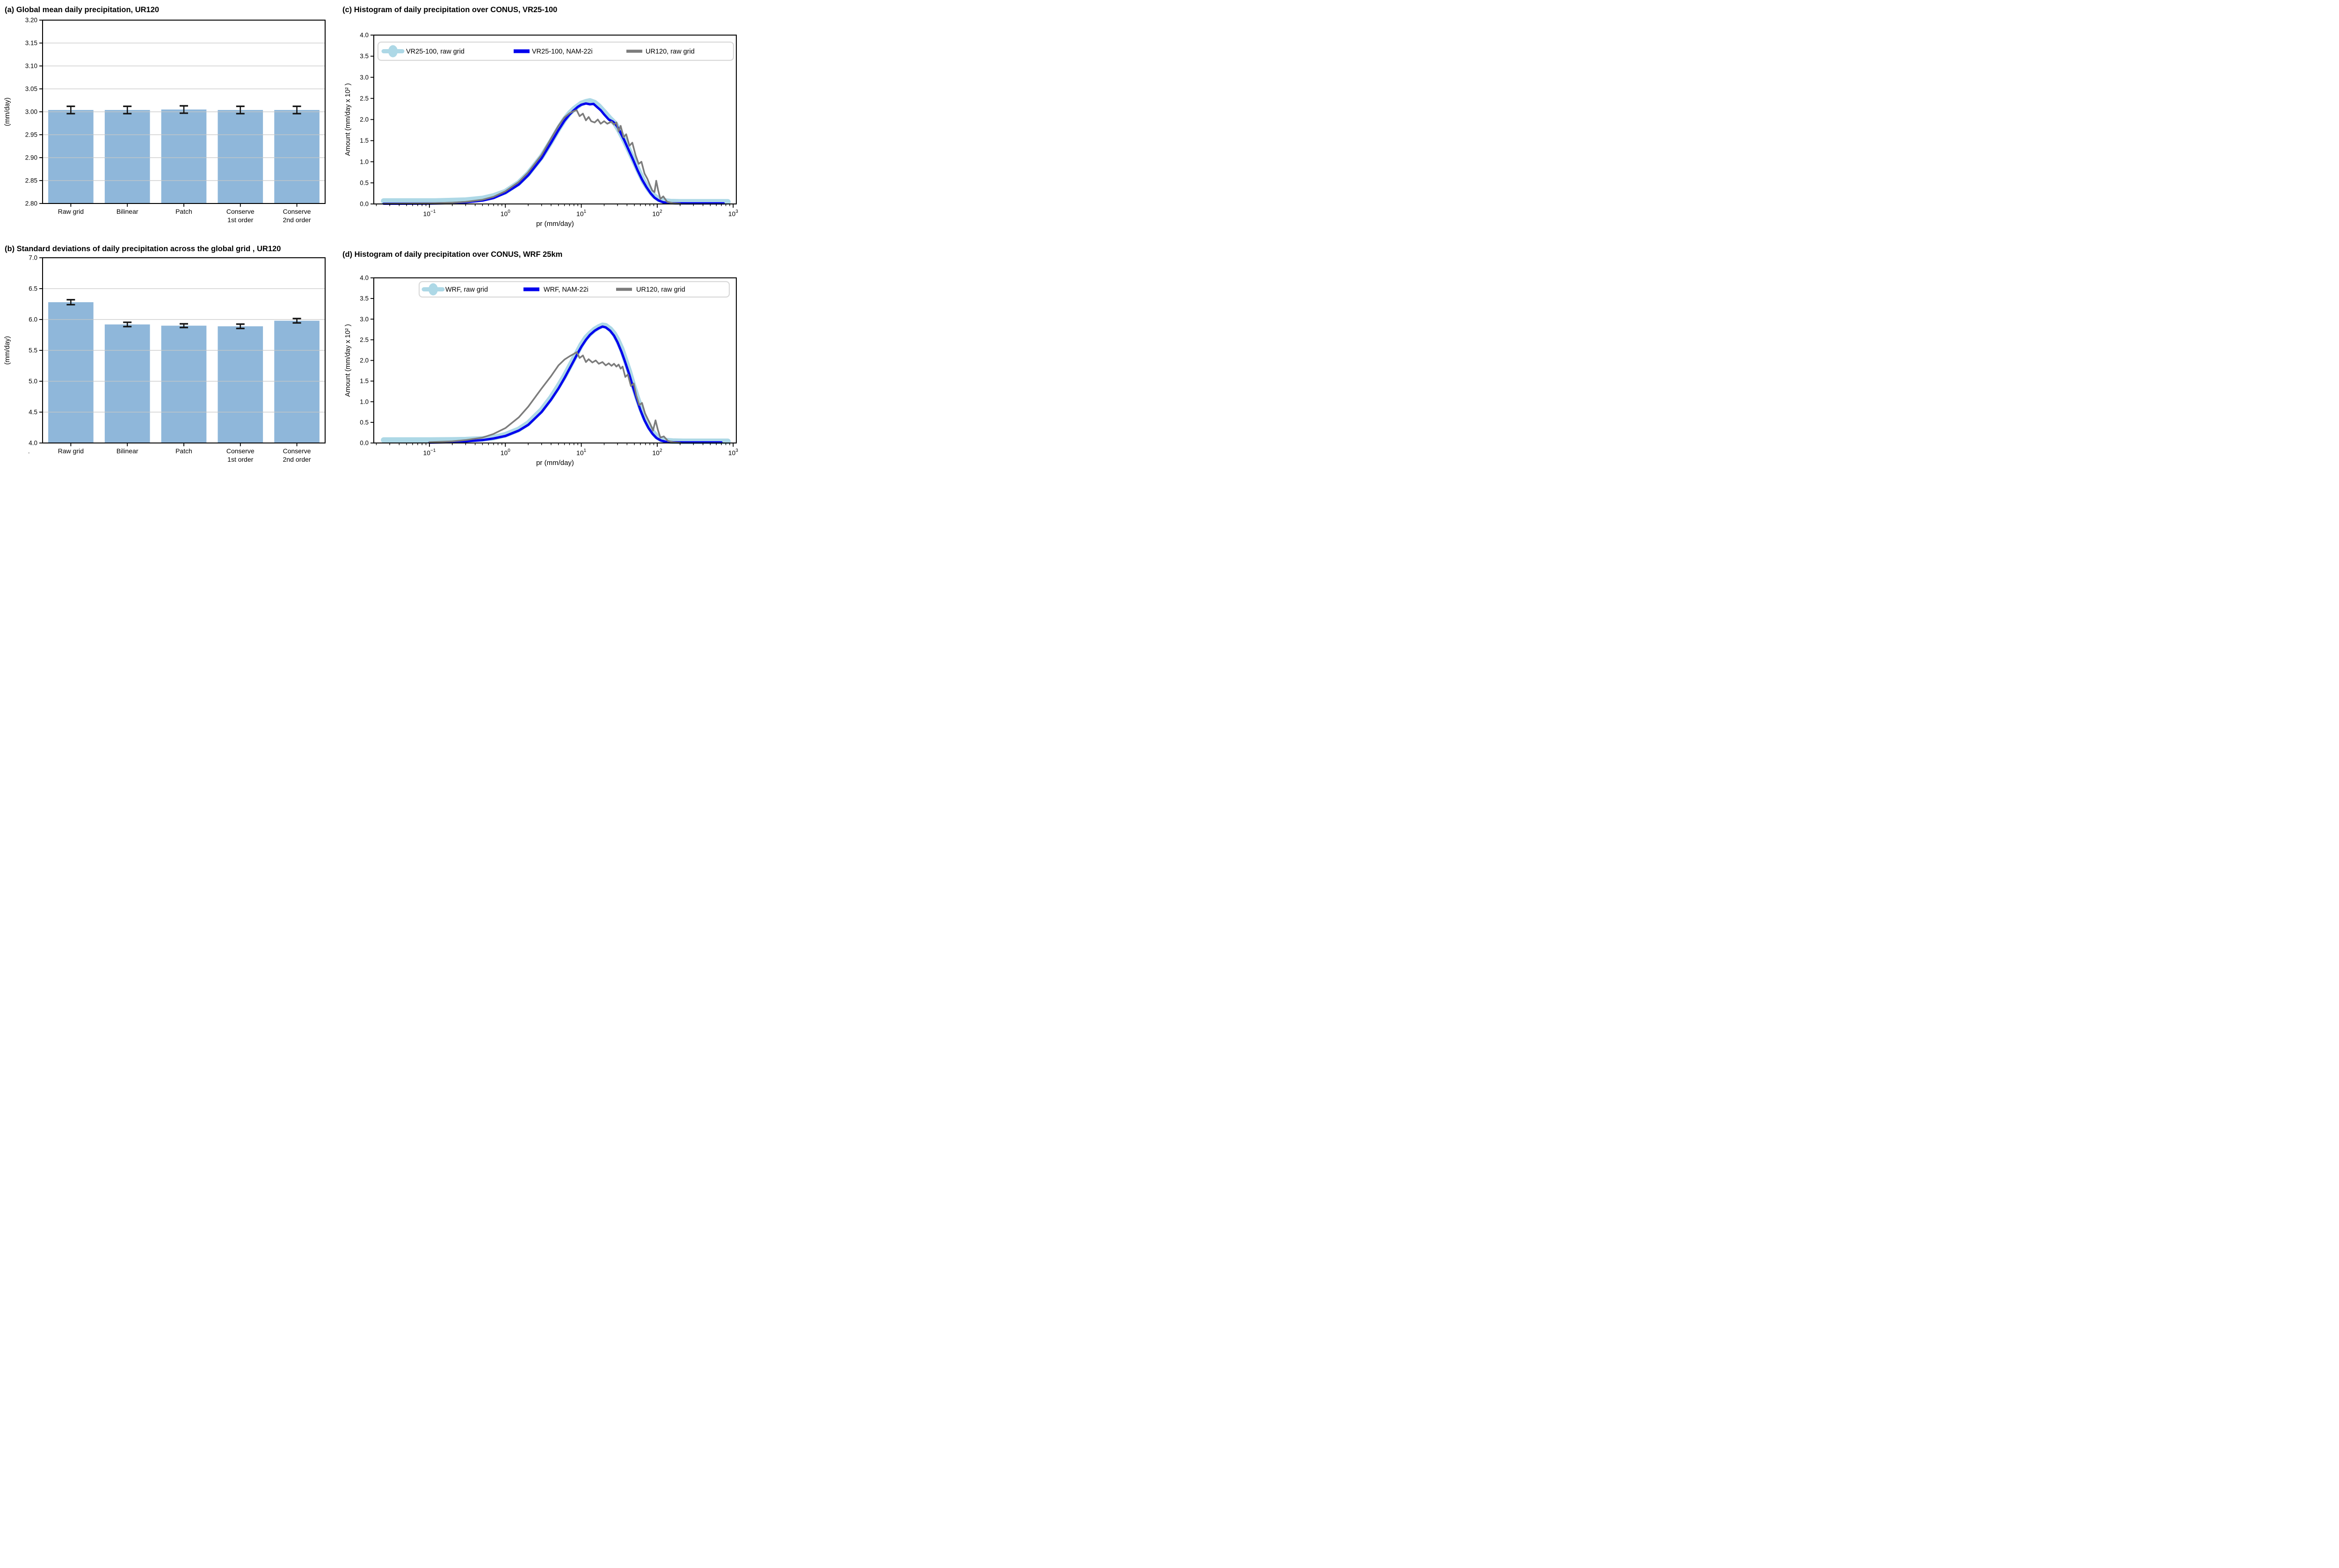 The height and width of the screenshot is (1568, 2339). Describe the element at coordinates (33, 319) in the screenshot. I see `y-tick-label: 6.0` at that location.